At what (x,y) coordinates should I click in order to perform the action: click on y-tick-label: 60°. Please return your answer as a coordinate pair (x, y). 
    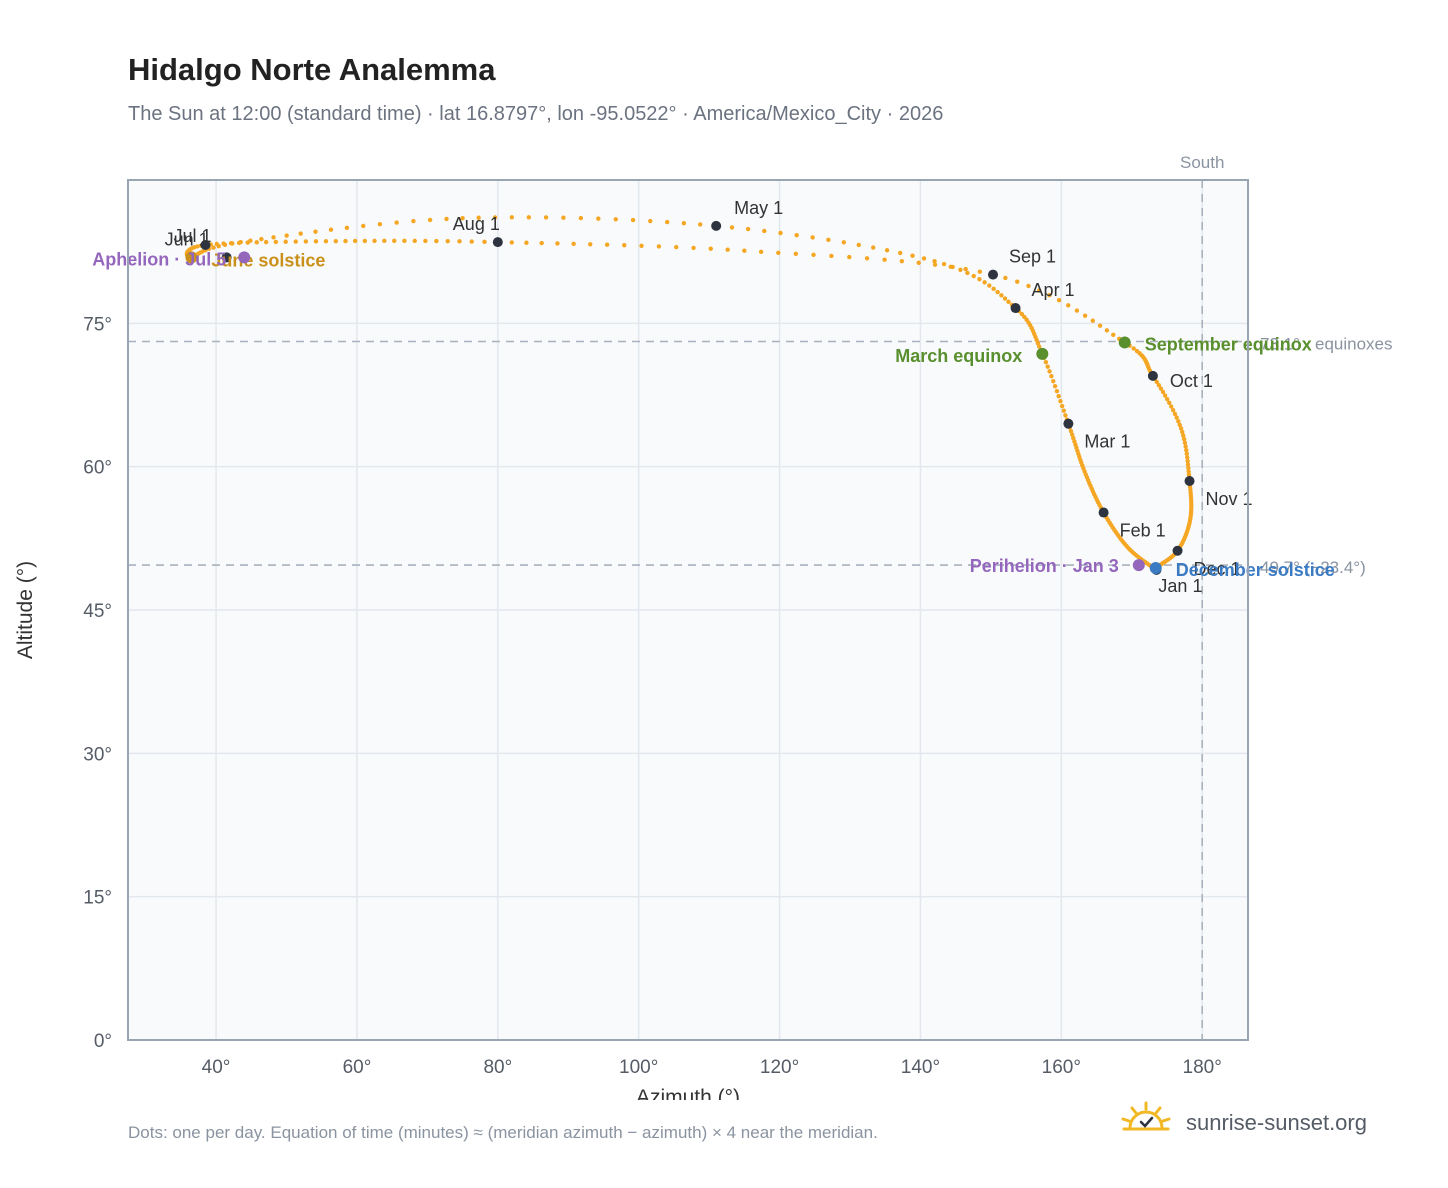
    Looking at the image, I should click on (97, 468).